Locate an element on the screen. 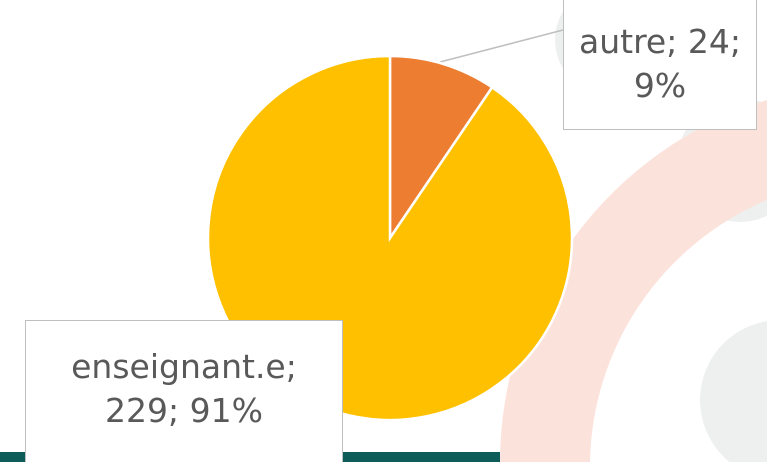 The image size is (767, 462). bg-circle is located at coordinates (733, 391).